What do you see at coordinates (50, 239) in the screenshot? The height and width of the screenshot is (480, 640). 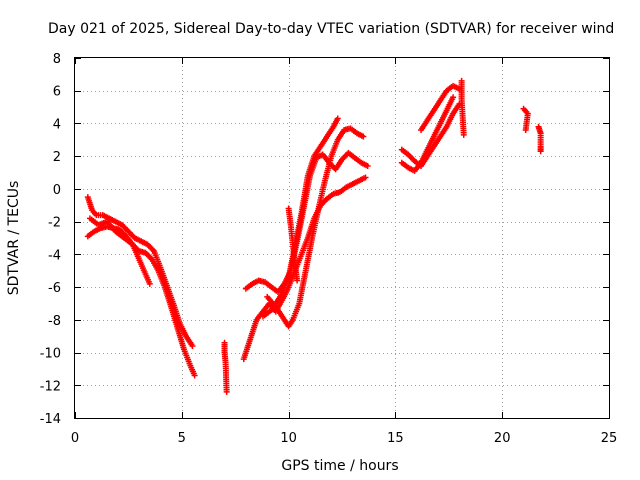 I see `y-tick-labels: -14 -12 -10 -8 -6 -4 -2 0 2 4 6 8` at bounding box center [50, 239].